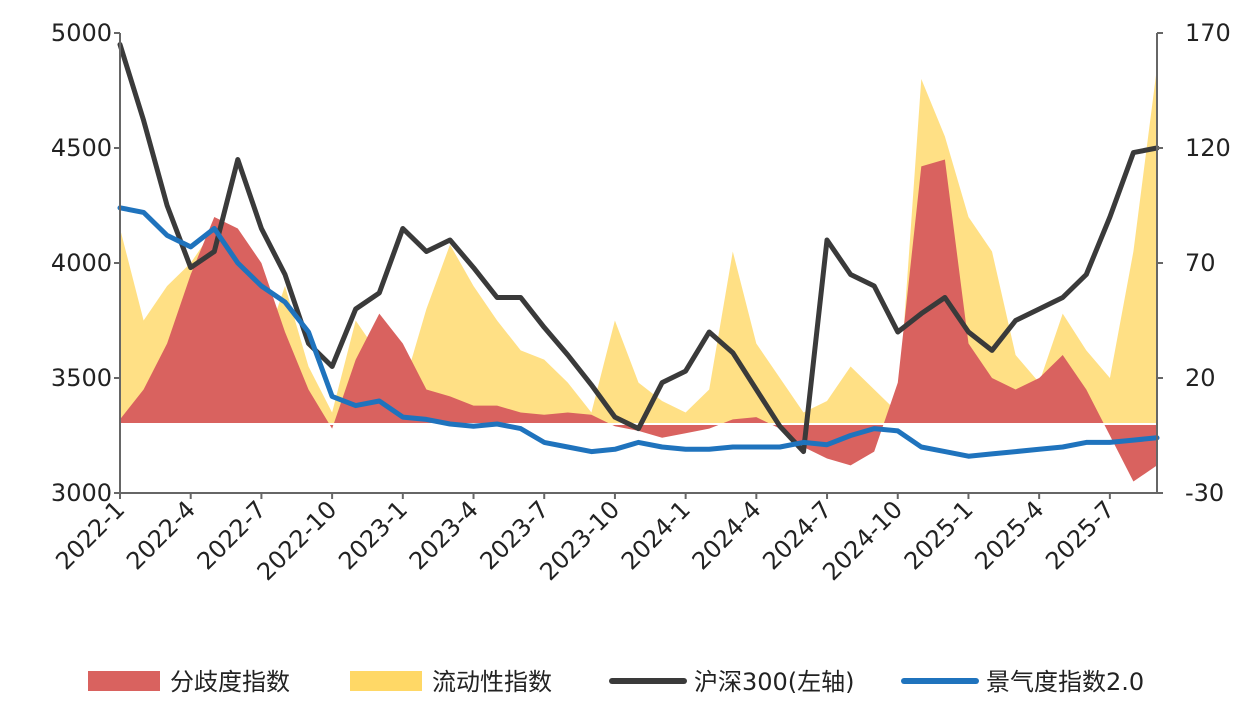 This screenshot has width=1257, height=708. I want to click on x-tick-label: 2024-1, so click(656, 535).